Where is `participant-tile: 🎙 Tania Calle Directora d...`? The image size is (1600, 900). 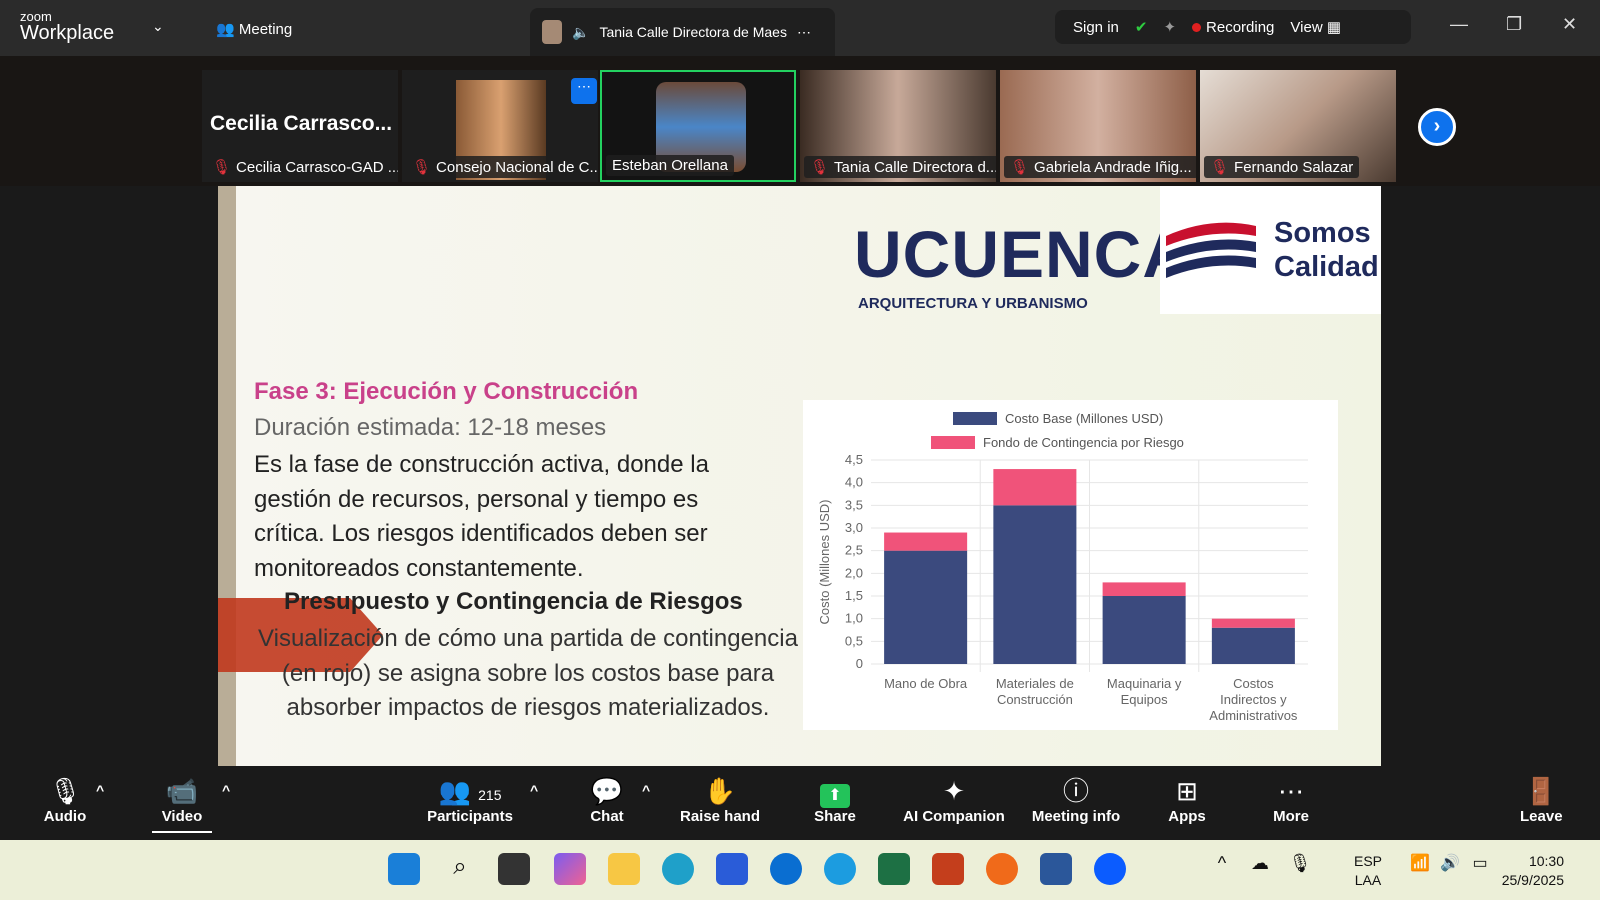 participant-tile: 🎙 Tania Calle Directora d... is located at coordinates (898, 126).